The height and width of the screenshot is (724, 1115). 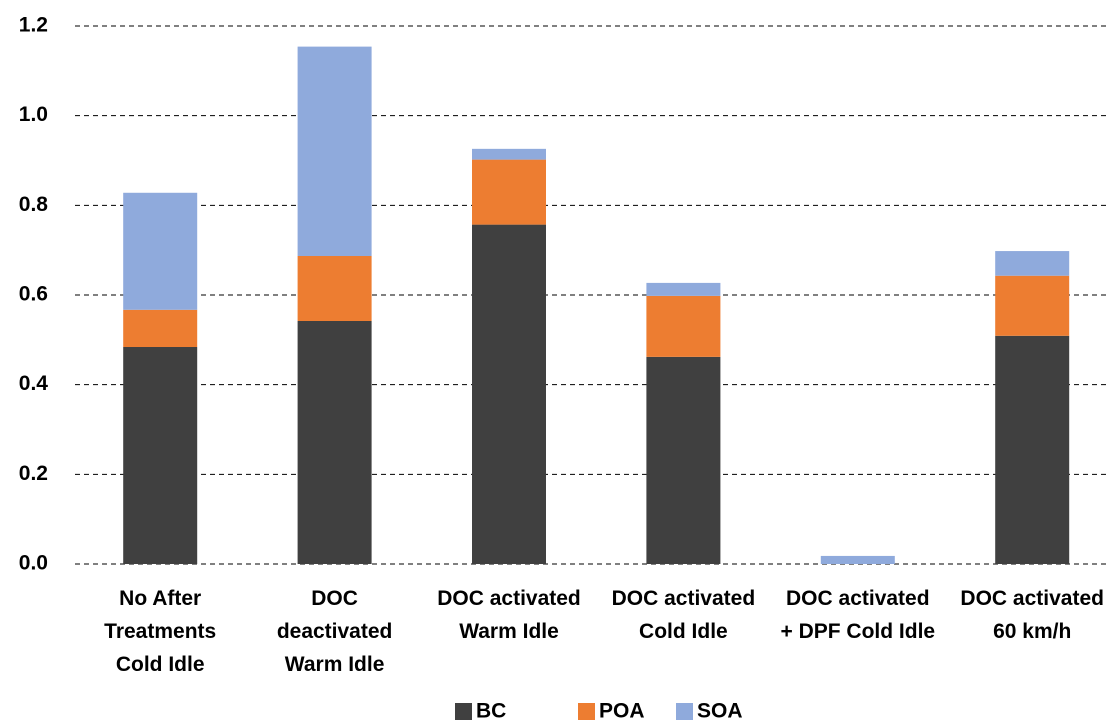 I want to click on y-tick-label: 1.2, so click(x=33, y=25).